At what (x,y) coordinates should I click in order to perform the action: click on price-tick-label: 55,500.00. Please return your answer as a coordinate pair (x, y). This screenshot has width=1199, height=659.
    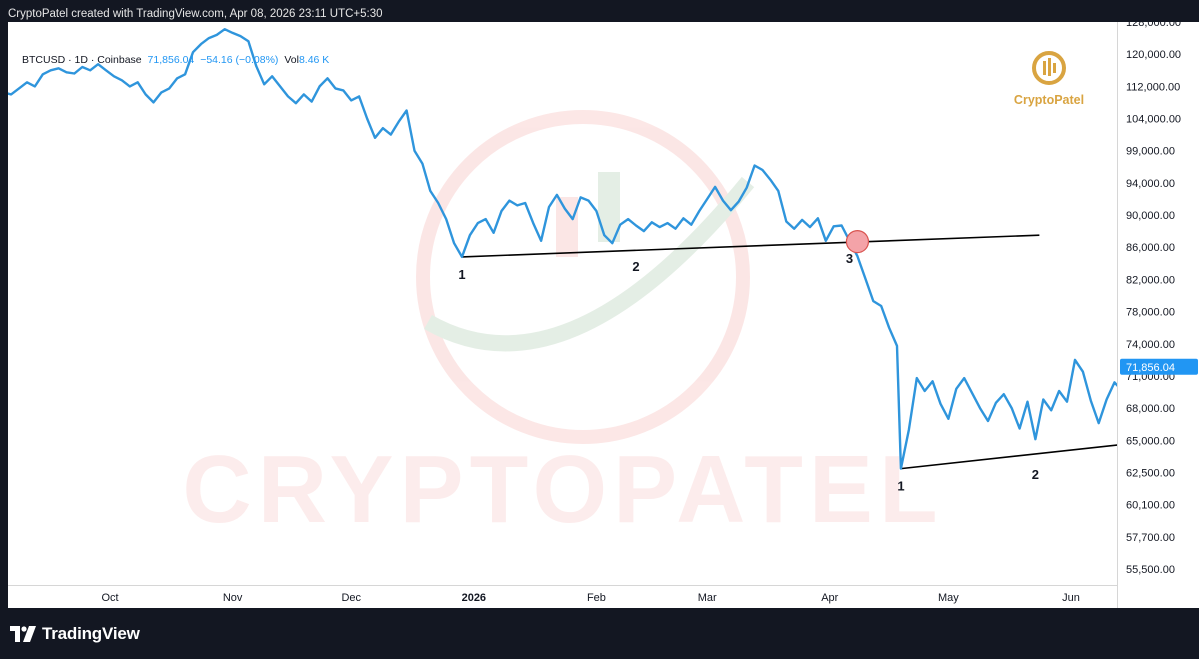
    Looking at the image, I should click on (1150, 570).